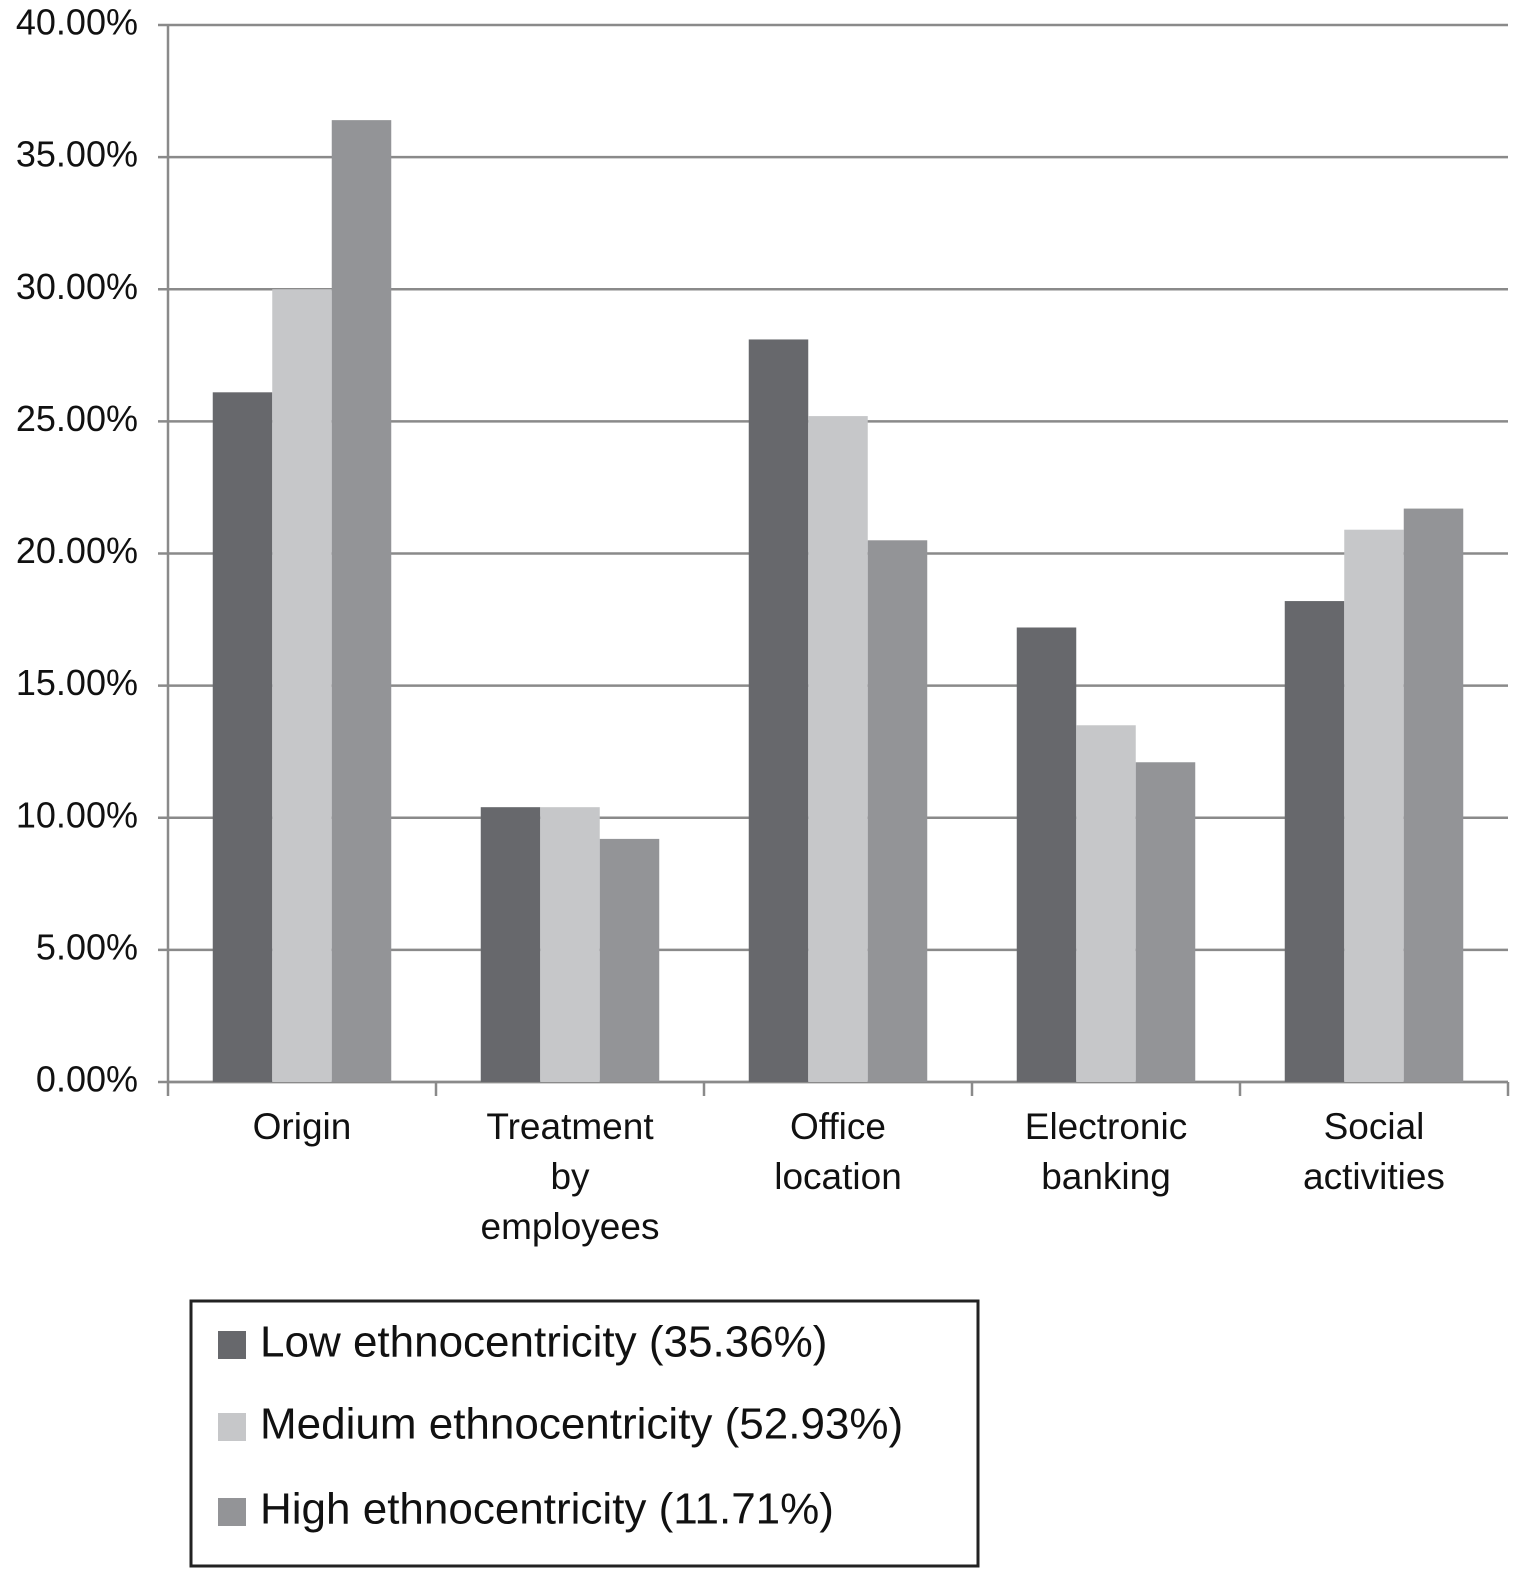 This screenshot has width=1518, height=1576. What do you see at coordinates (87, 946) in the screenshot?
I see `y-tick-label: 5.00%` at bounding box center [87, 946].